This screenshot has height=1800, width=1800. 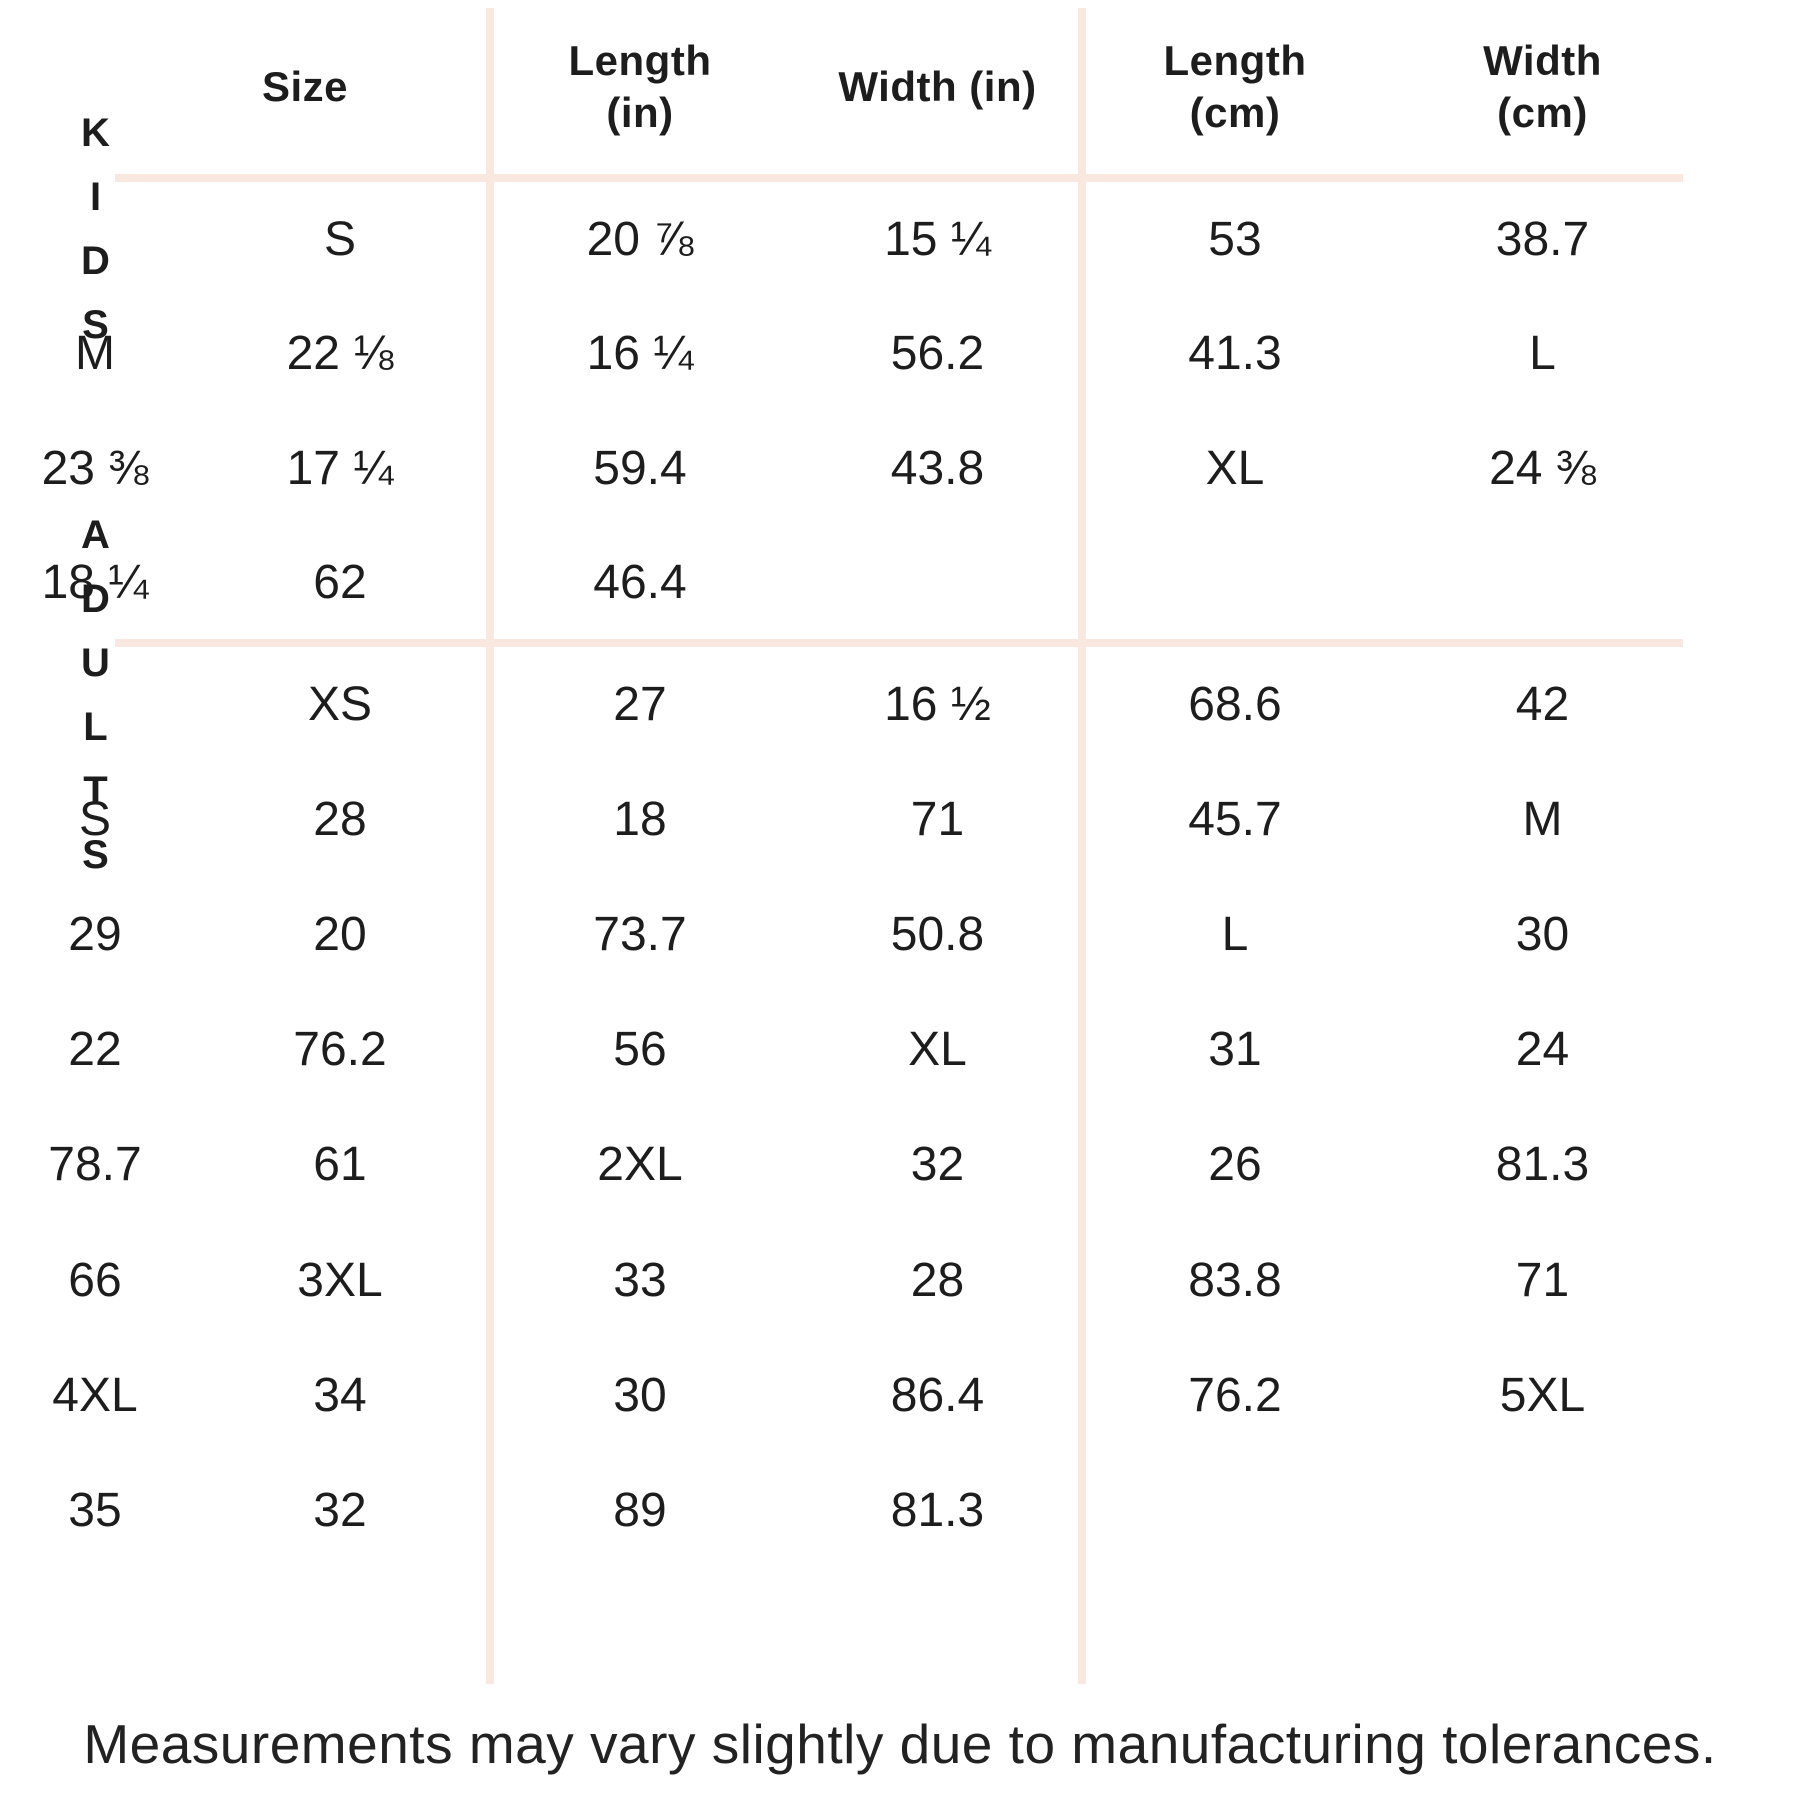 I want to click on value-cell: 22 ⅛, so click(x=340, y=354).